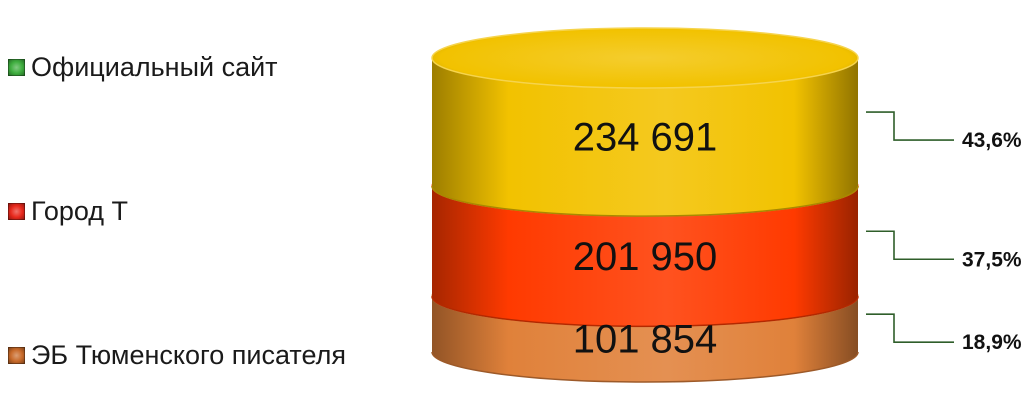  What do you see at coordinates (16, 67) in the screenshot?
I see `legend-swatch-official-site` at bounding box center [16, 67].